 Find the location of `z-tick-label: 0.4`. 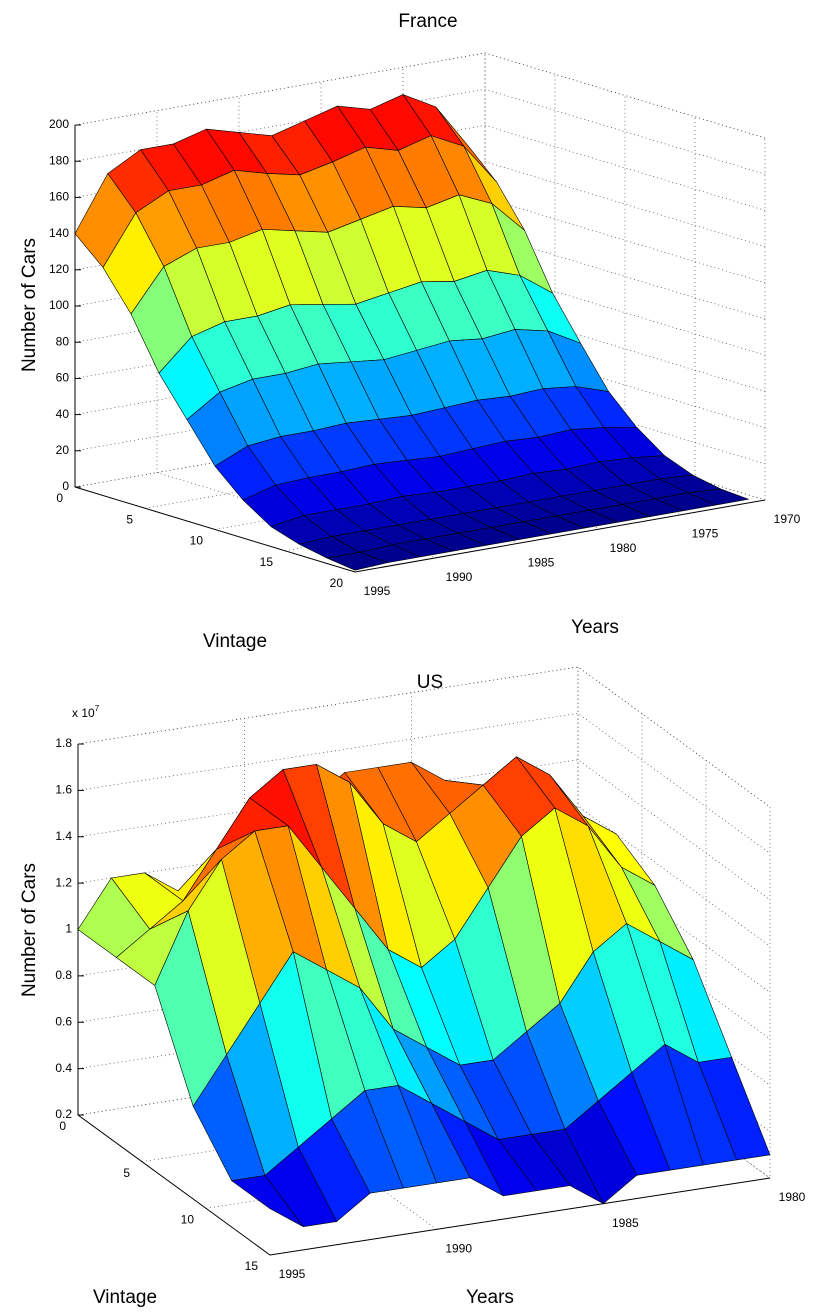

z-tick-label: 0.4 is located at coordinates (63, 1068).